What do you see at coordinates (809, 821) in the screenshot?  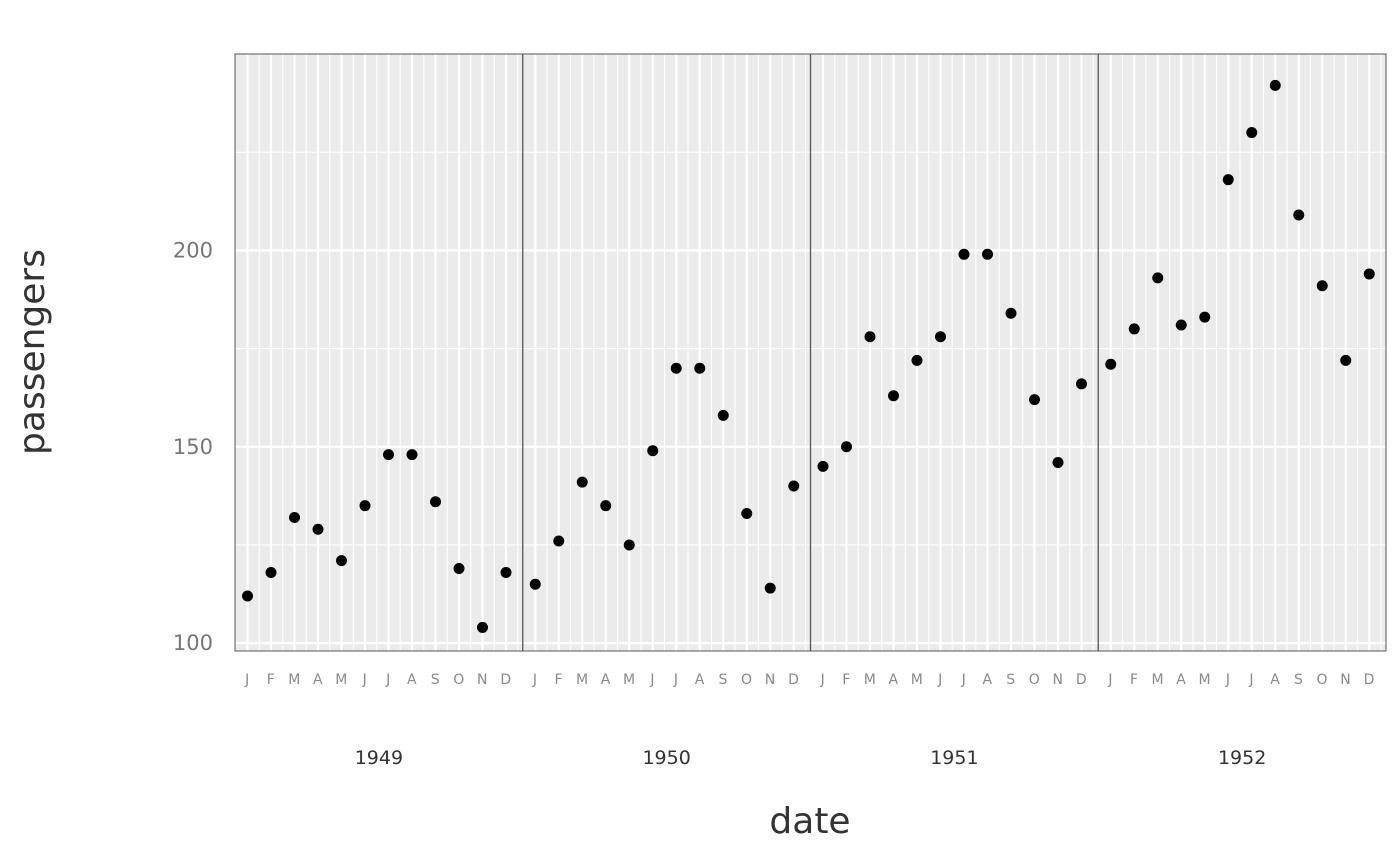 I see `x-axis-title: date` at bounding box center [809, 821].